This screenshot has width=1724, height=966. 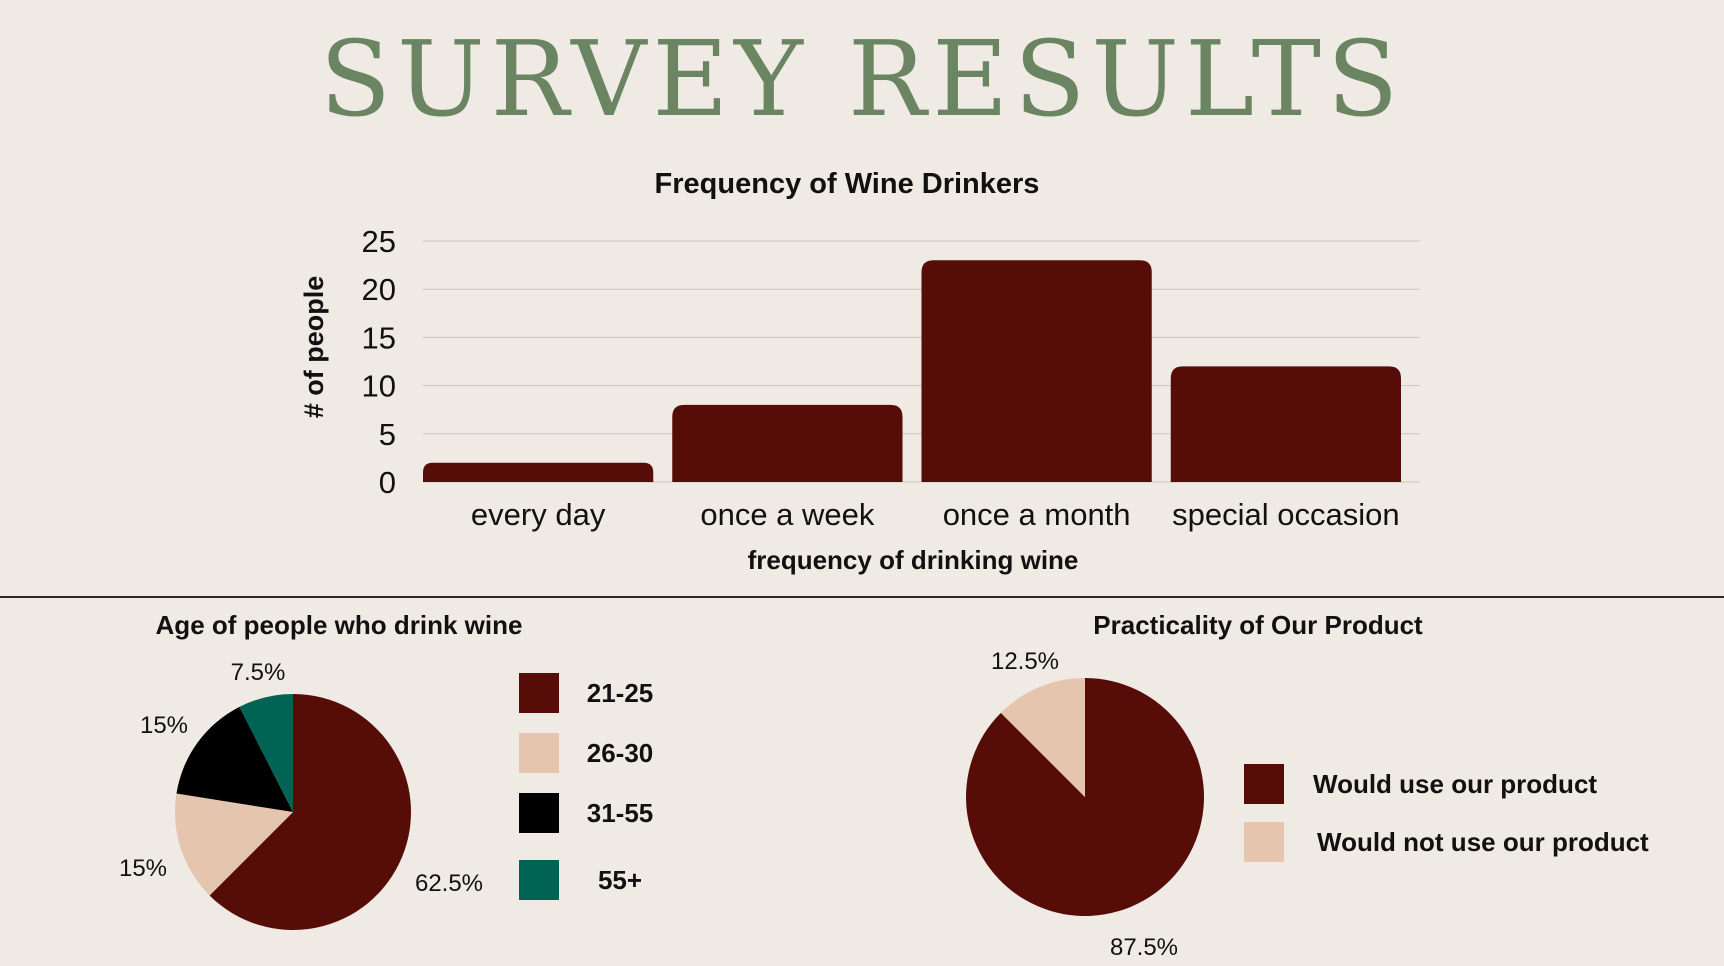 What do you see at coordinates (258, 672) in the screenshot?
I see `pie-value-label: 7.5%` at bounding box center [258, 672].